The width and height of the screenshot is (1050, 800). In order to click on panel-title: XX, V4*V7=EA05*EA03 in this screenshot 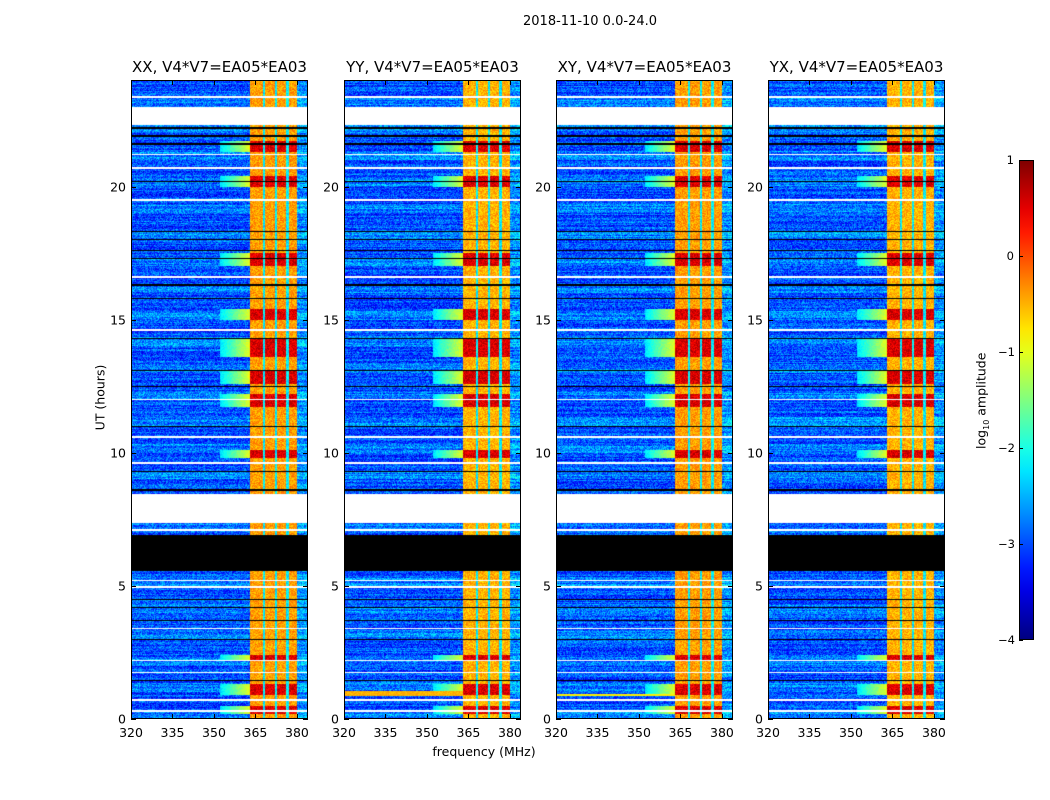, I will do `click(219, 67)`.